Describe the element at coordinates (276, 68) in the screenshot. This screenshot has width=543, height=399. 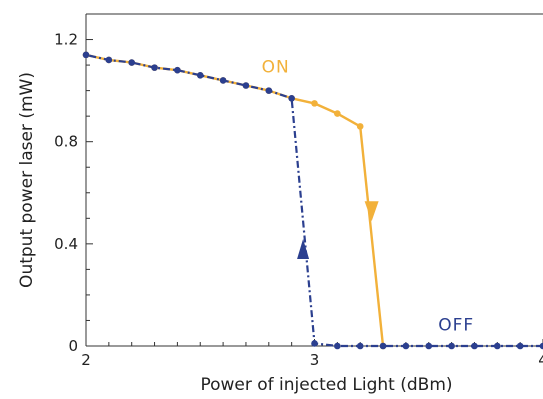
I see `annotation-on: ON` at that location.